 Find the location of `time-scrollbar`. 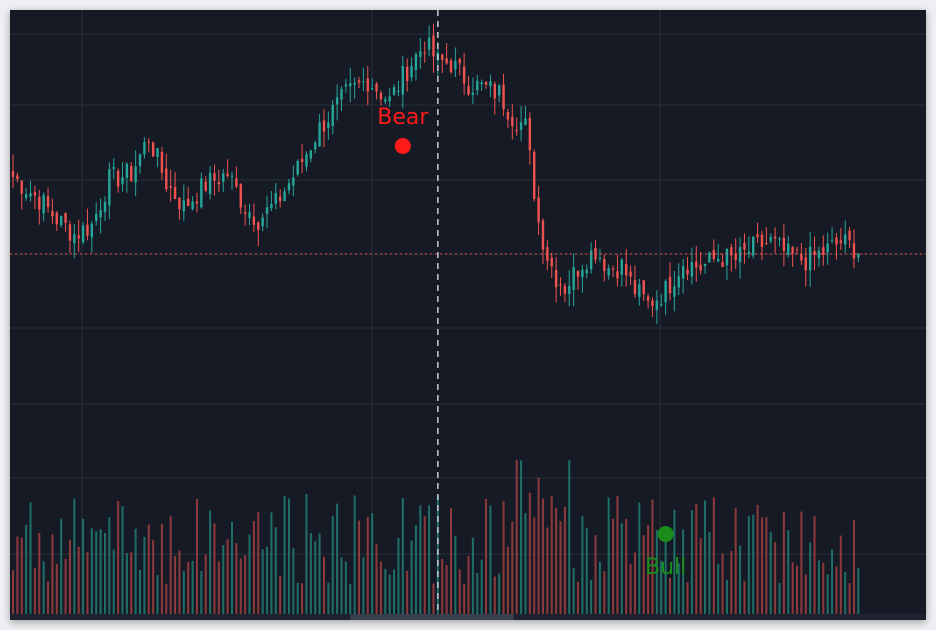

time-scrollbar is located at coordinates (468, 617).